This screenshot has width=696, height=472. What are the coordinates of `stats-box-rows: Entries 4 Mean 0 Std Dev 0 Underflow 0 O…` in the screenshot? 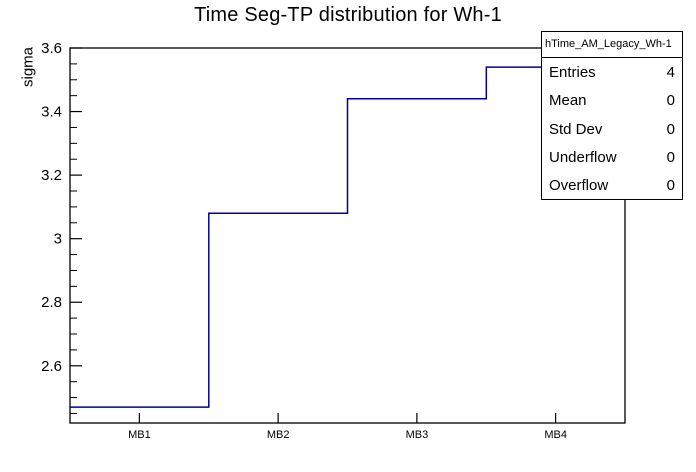 It's located at (612, 129).